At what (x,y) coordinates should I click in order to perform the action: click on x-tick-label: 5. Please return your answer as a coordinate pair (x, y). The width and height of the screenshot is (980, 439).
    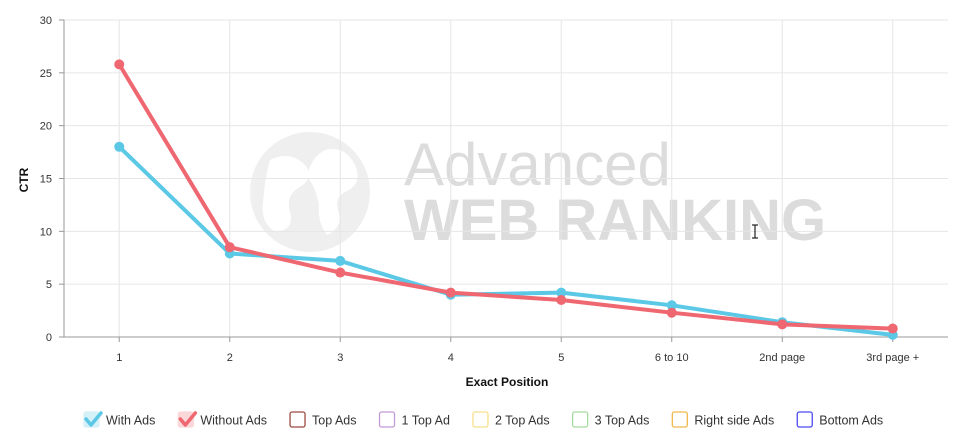
    Looking at the image, I should click on (561, 358).